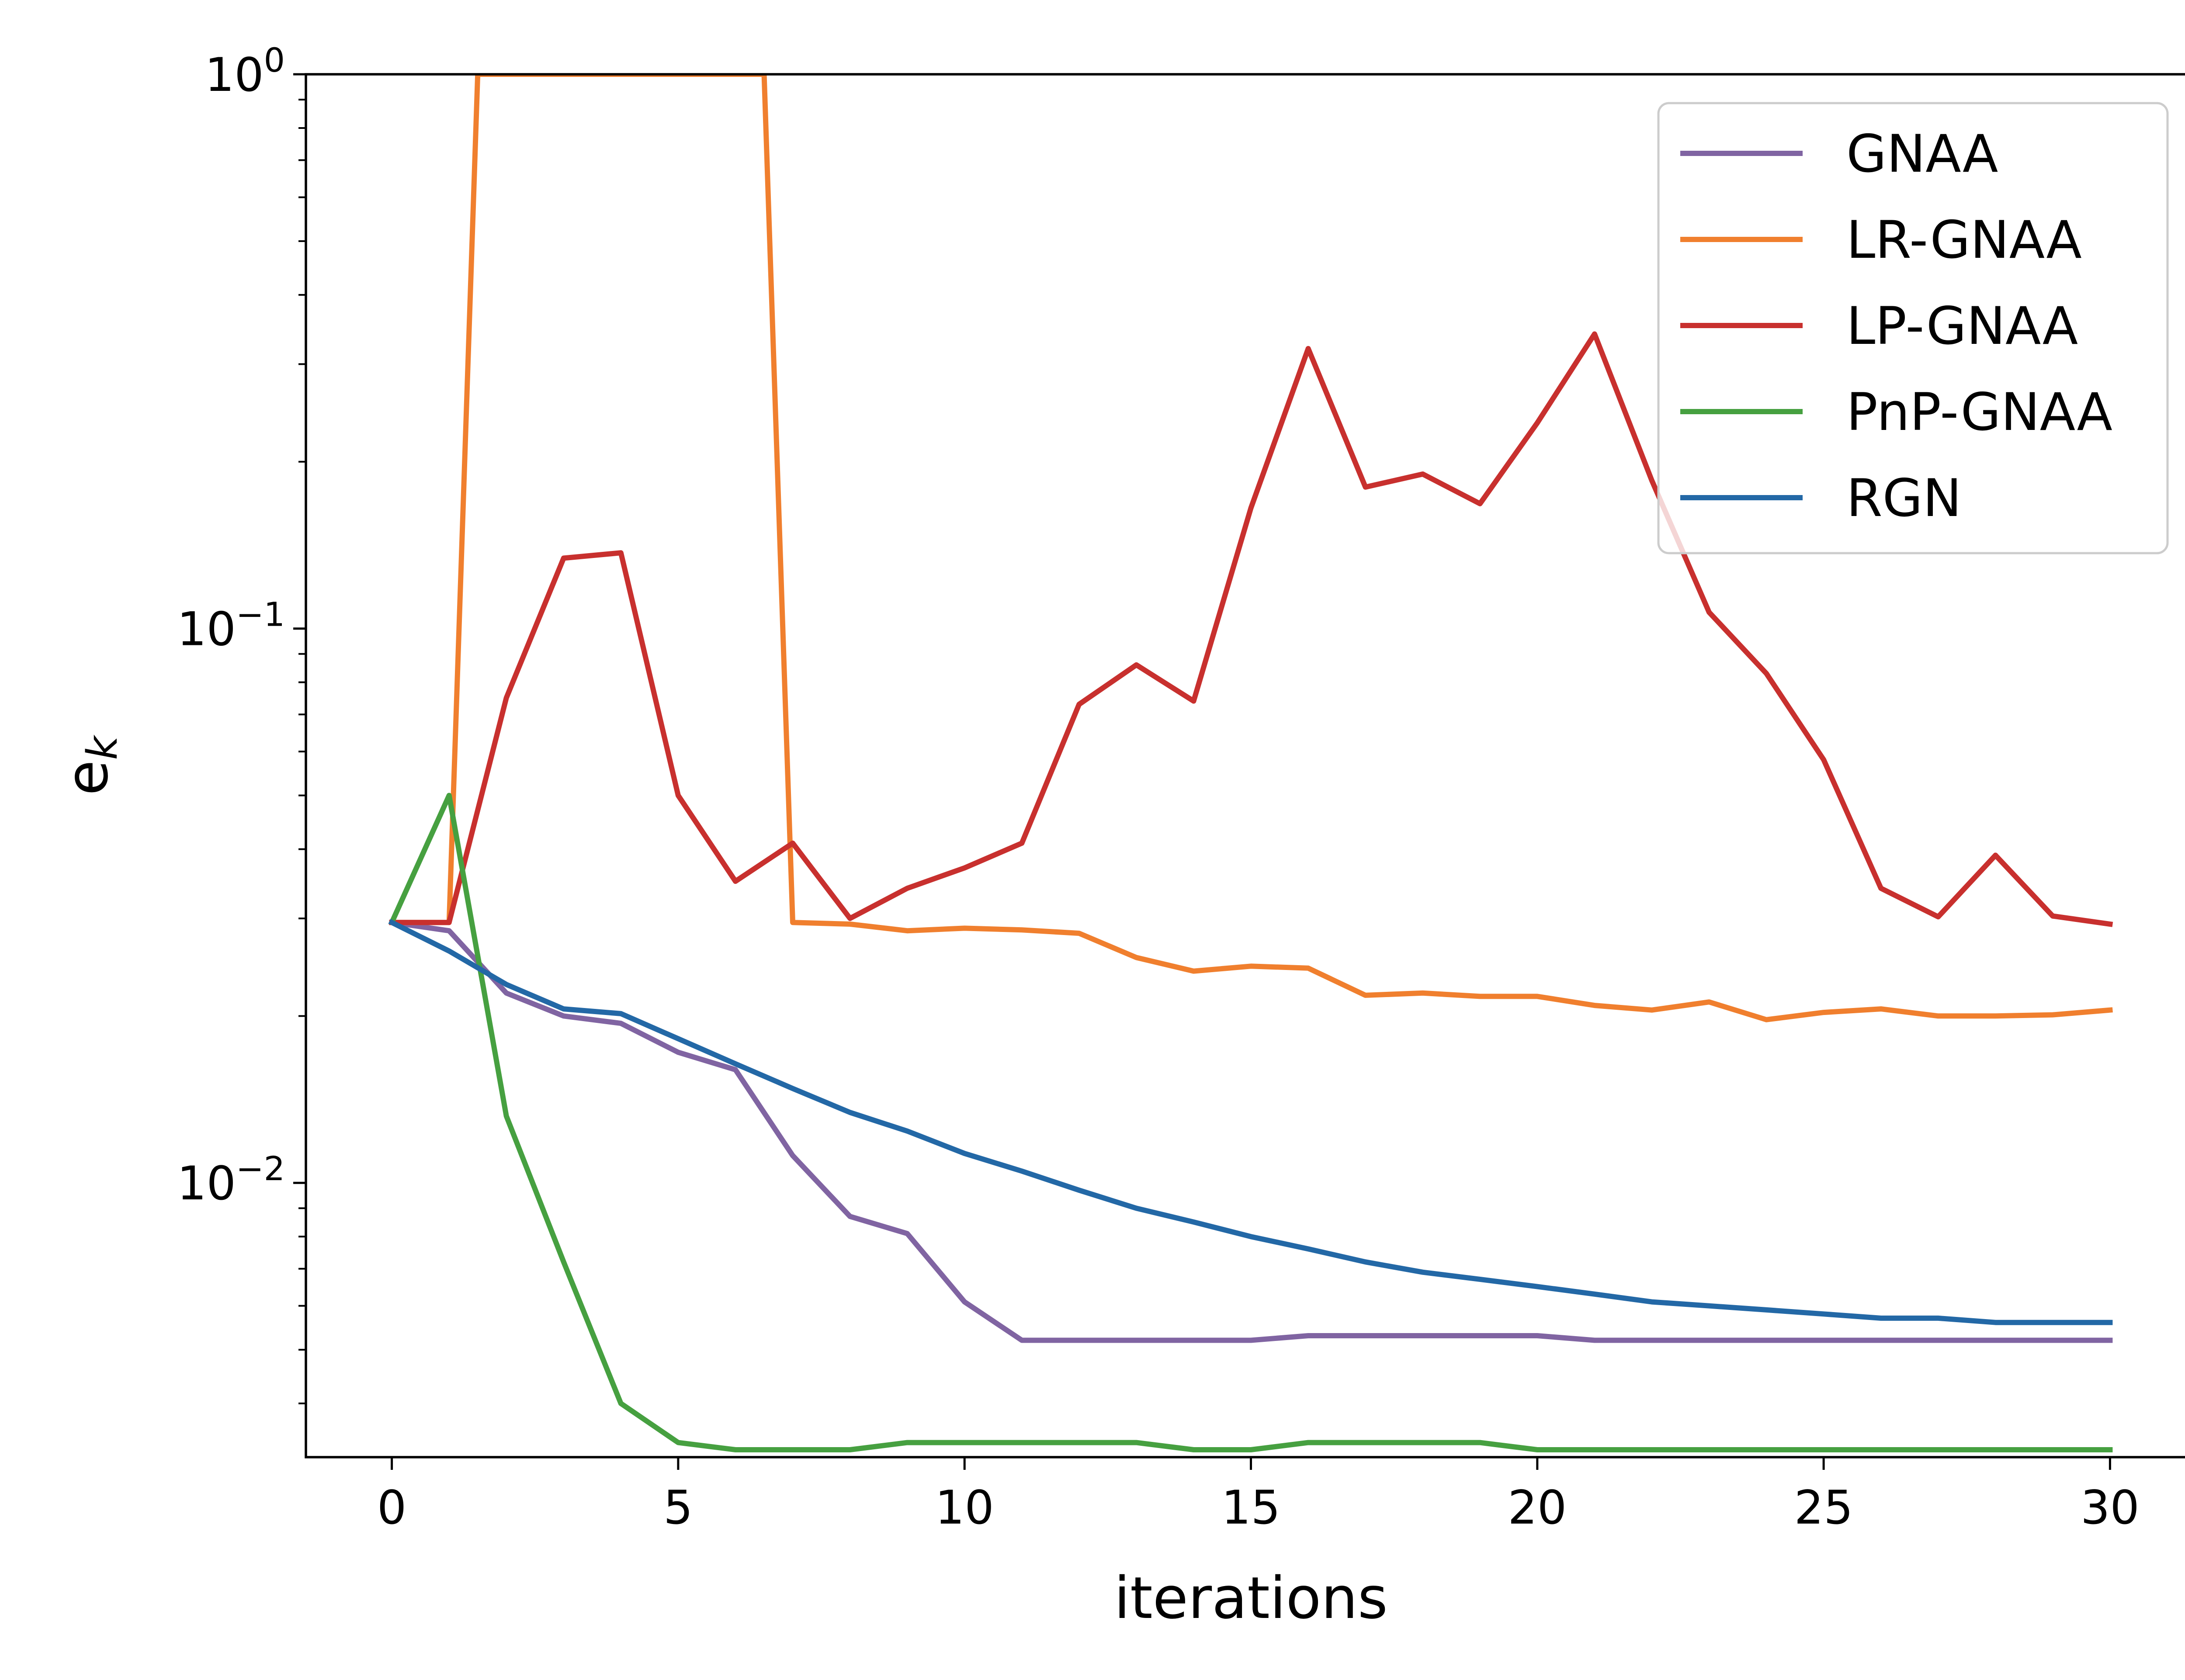  I want to click on x-axis-title: iterations, so click(1251, 1598).